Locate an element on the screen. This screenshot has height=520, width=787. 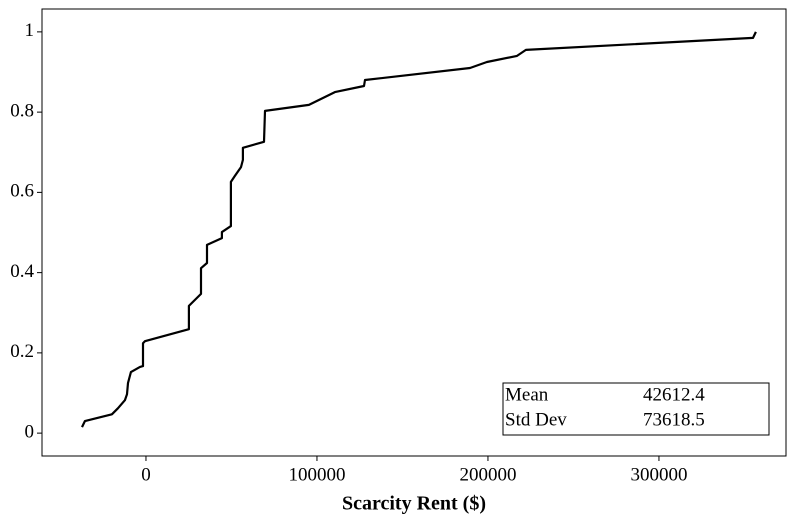
y-tick-label: 0.8 is located at coordinates (22, 110).